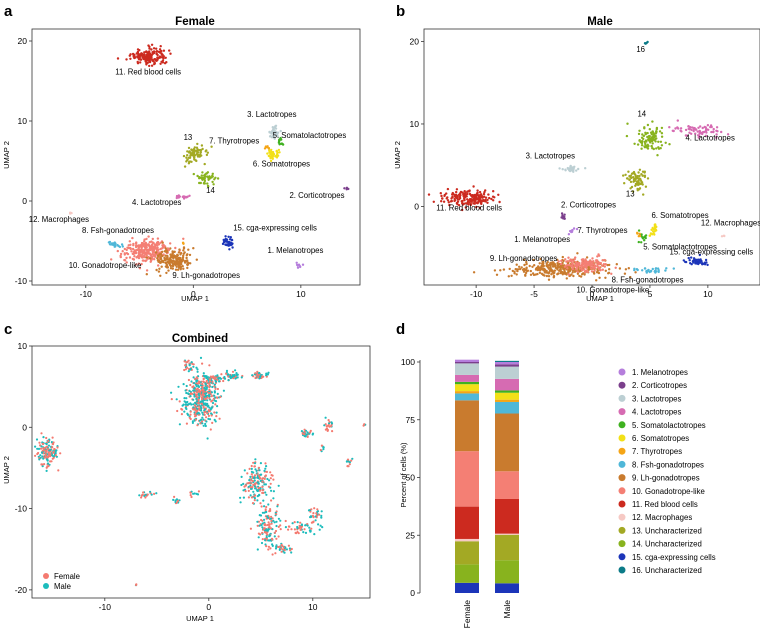 Image resolution: width=760 pixels, height=628 pixels. I want to click on cluster-label: 2. Corticotropes, so click(316, 195).